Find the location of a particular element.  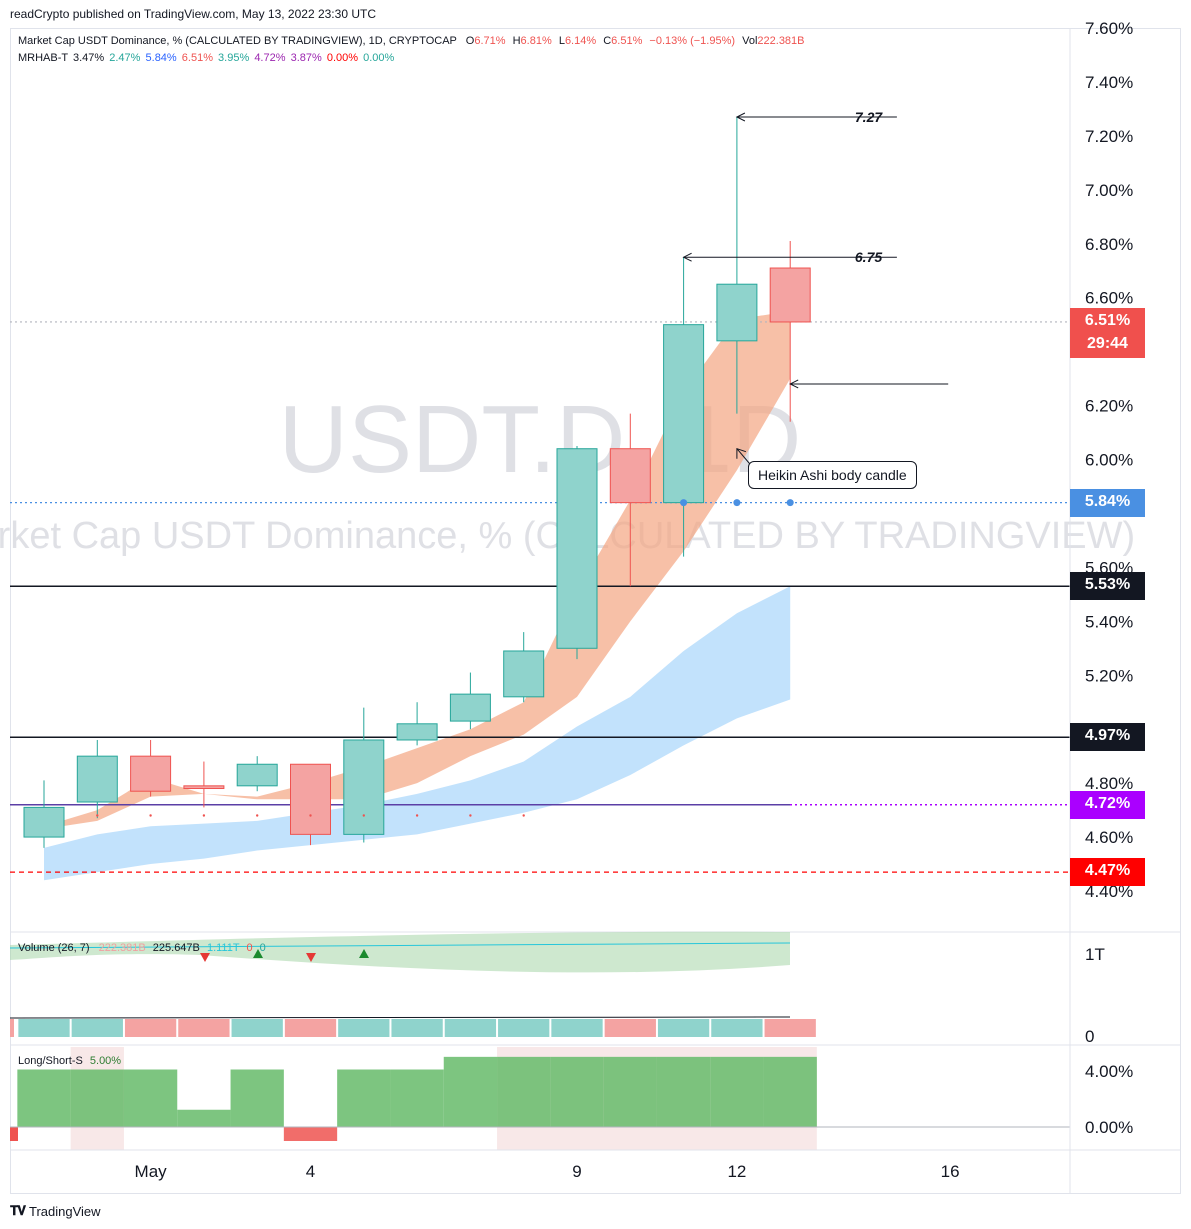

price-tag-value: 5.53% is located at coordinates (1107, 585).